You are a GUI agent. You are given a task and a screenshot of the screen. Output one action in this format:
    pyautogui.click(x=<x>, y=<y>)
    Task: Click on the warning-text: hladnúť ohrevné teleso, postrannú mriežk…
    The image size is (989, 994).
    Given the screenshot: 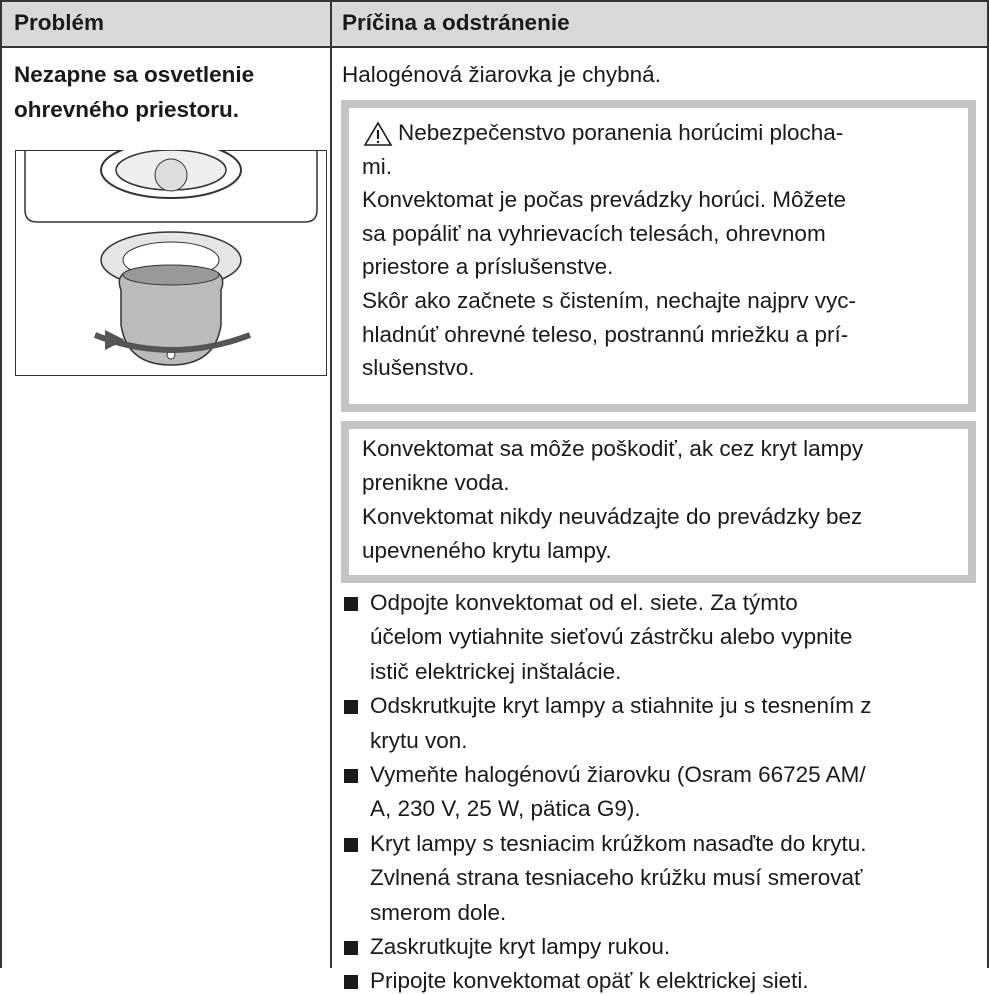 What is the action you would take?
    pyautogui.click(x=605, y=334)
    